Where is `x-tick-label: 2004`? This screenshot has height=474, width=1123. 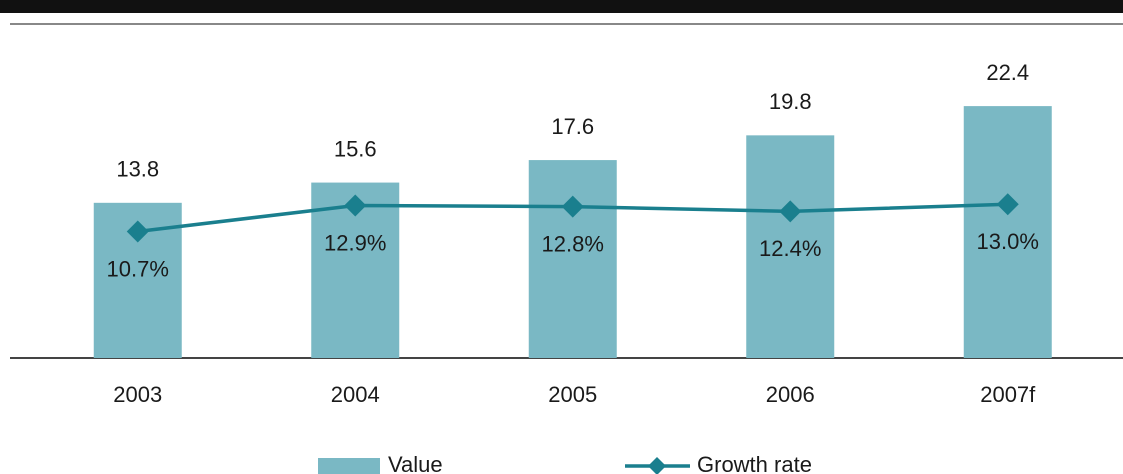 x-tick-label: 2004 is located at coordinates (355, 394).